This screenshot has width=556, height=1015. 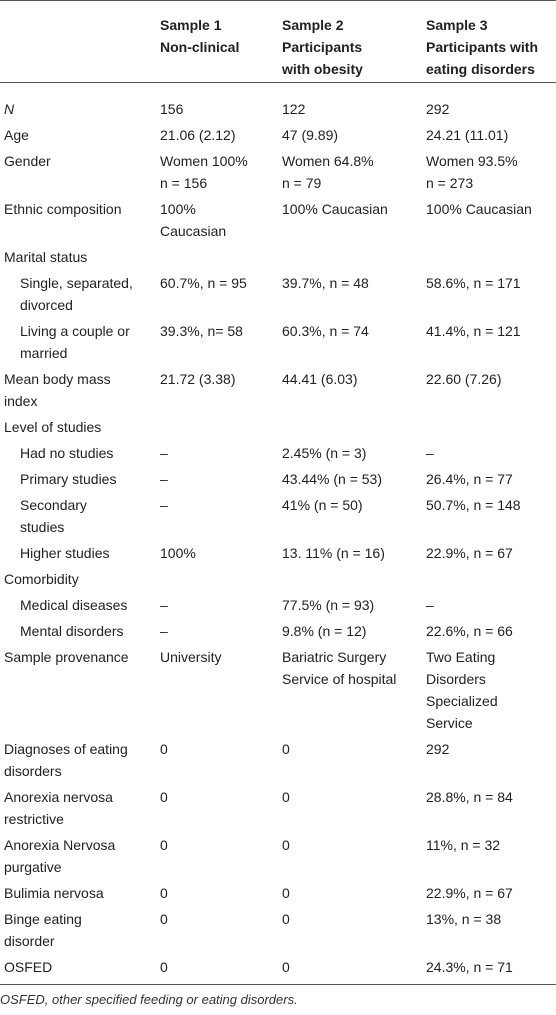 I want to click on table-row: OSFED 0 0 24.3%, n = 71, so click(x=278, y=969).